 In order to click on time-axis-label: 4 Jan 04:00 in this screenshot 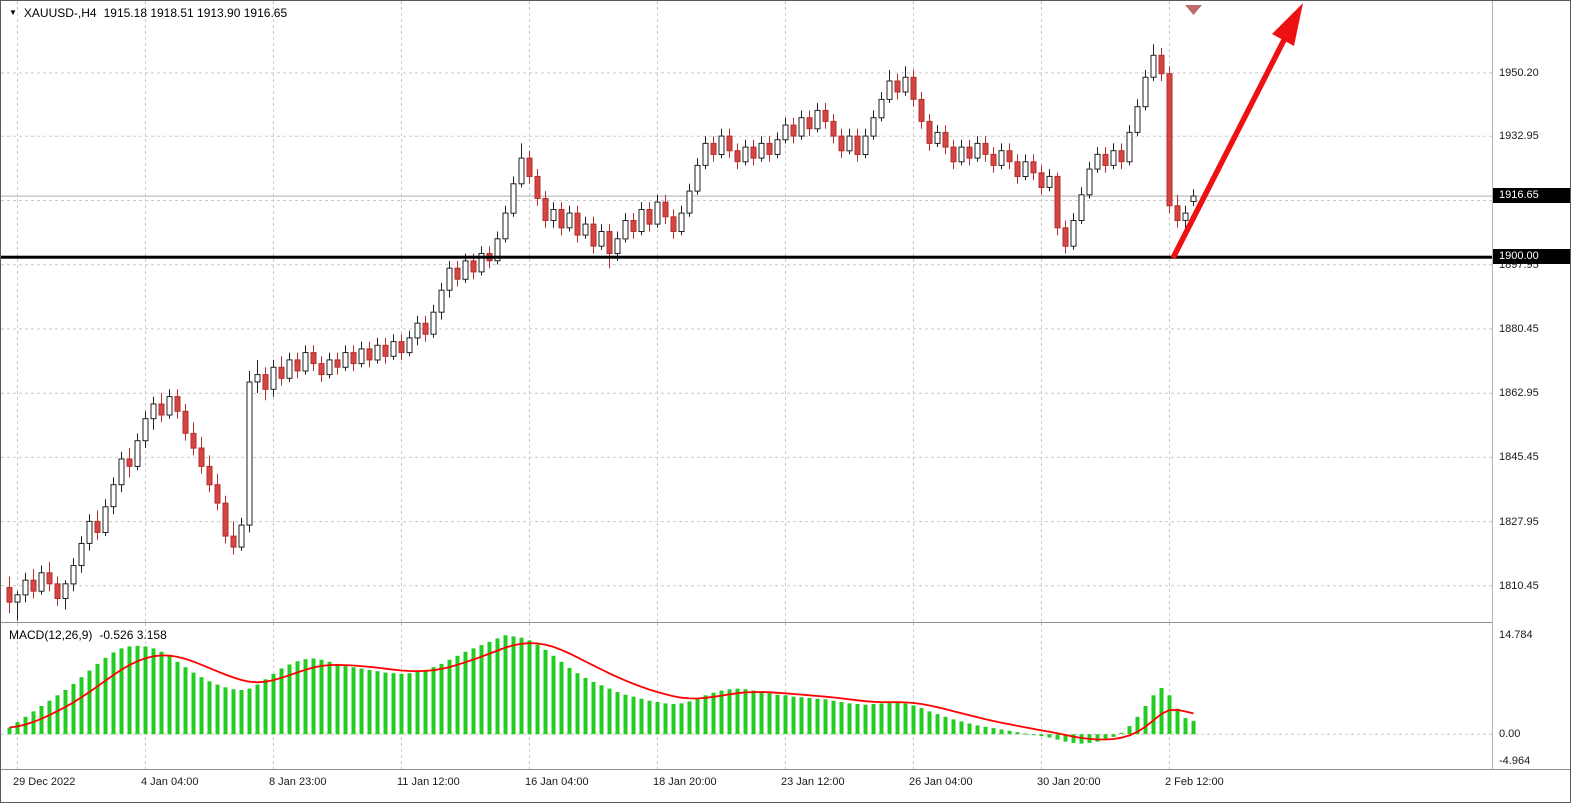, I will do `click(170, 782)`.